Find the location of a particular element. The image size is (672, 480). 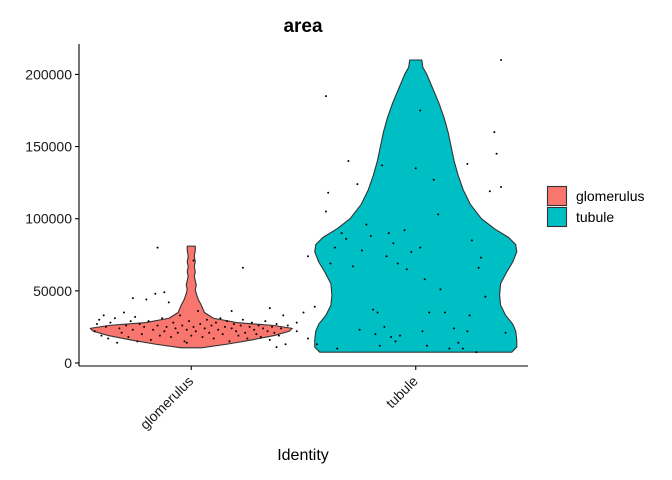

x-axis: glomerulus tubule is located at coordinates (279, 399).